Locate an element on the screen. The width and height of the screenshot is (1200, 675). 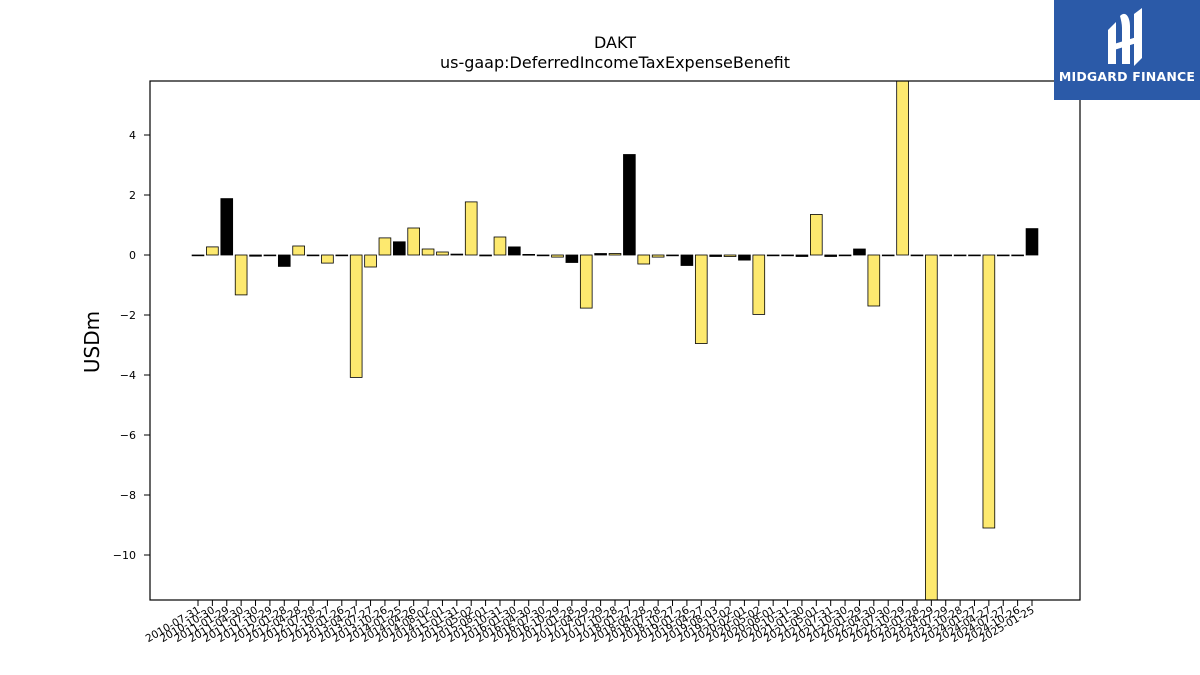
y-tick-label: −10 is located at coordinates (124, 555).